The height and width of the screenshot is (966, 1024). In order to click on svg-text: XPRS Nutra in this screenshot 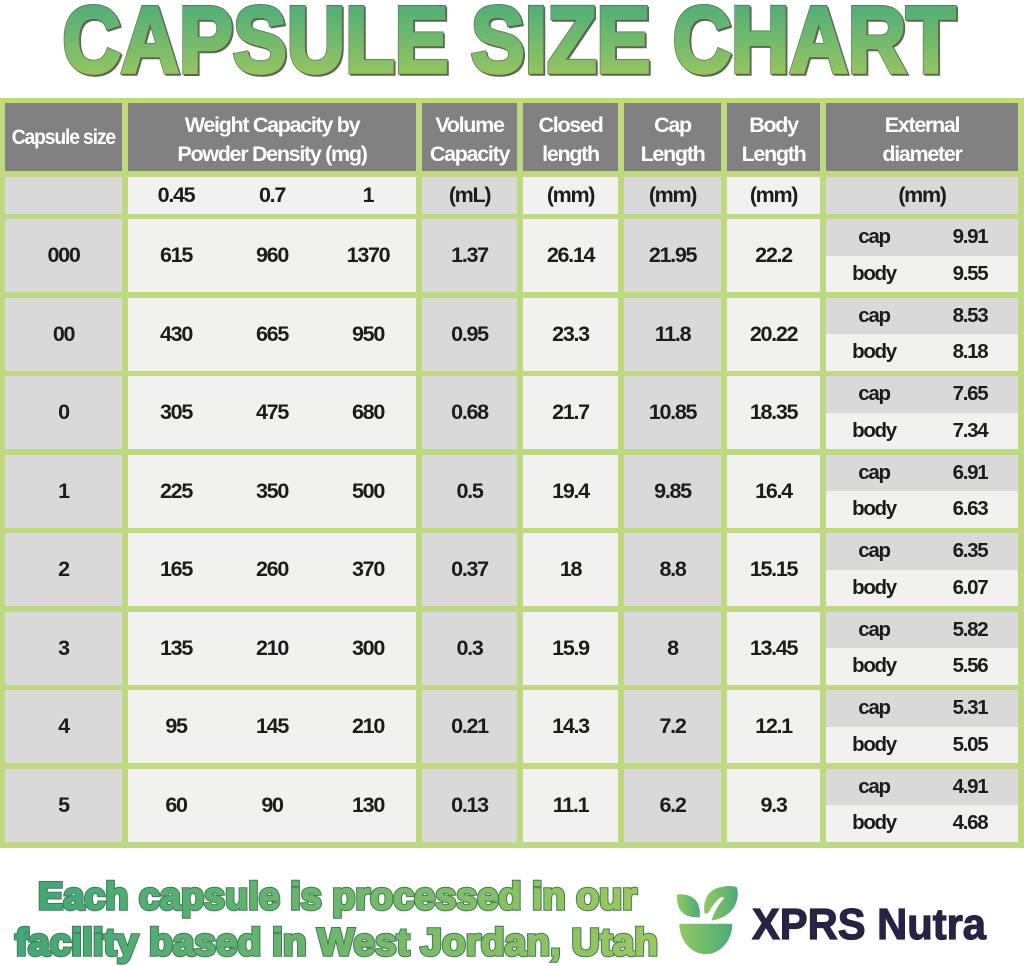, I will do `click(869, 924)`.